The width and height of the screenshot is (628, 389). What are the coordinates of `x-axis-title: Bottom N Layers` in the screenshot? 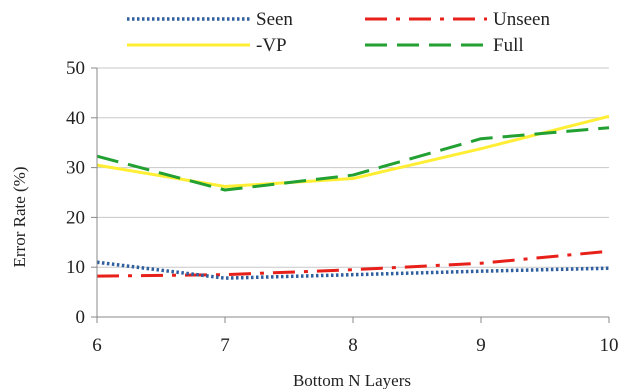 It's located at (352, 380).